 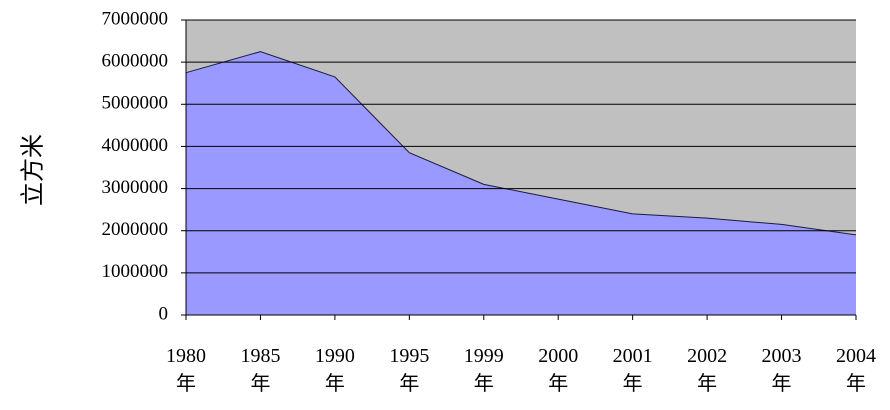 What do you see at coordinates (856, 370) in the screenshot?
I see `x-tick-label: 2004 年` at bounding box center [856, 370].